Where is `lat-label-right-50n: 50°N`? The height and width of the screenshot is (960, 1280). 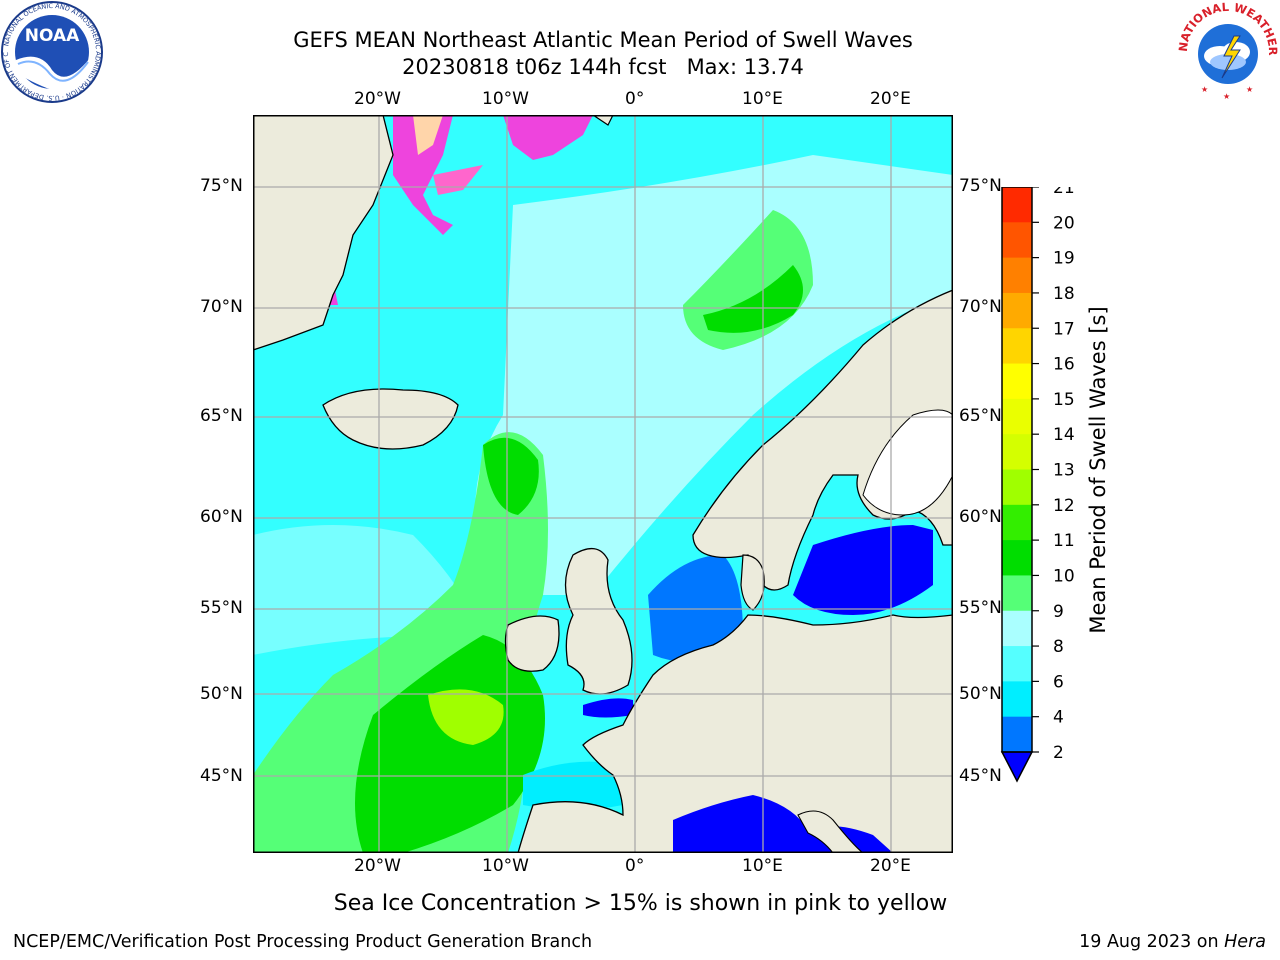
lat-label-right-50n: 50°N is located at coordinates (980, 694).